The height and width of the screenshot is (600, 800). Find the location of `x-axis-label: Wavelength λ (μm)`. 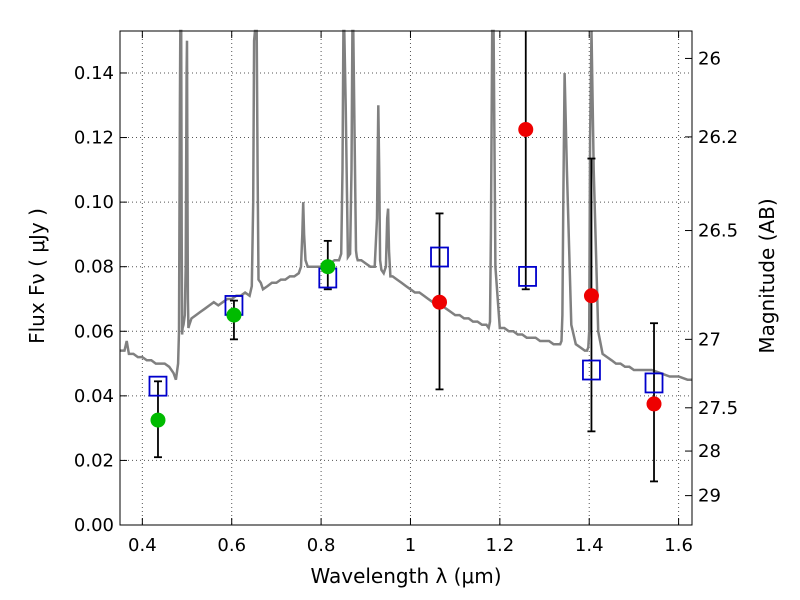

x-axis-label: Wavelength λ (μm) is located at coordinates (405, 576).